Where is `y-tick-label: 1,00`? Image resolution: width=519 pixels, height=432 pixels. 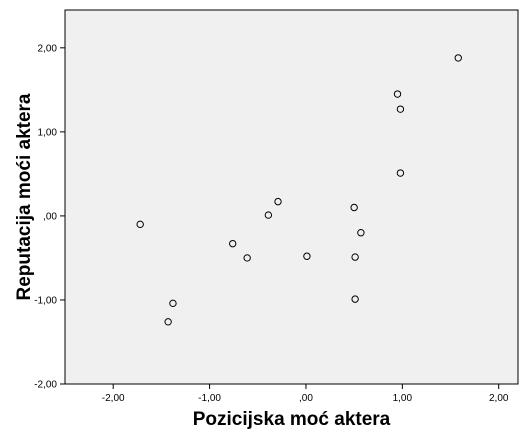 y-tick-label: 1,00 is located at coordinates (48, 132).